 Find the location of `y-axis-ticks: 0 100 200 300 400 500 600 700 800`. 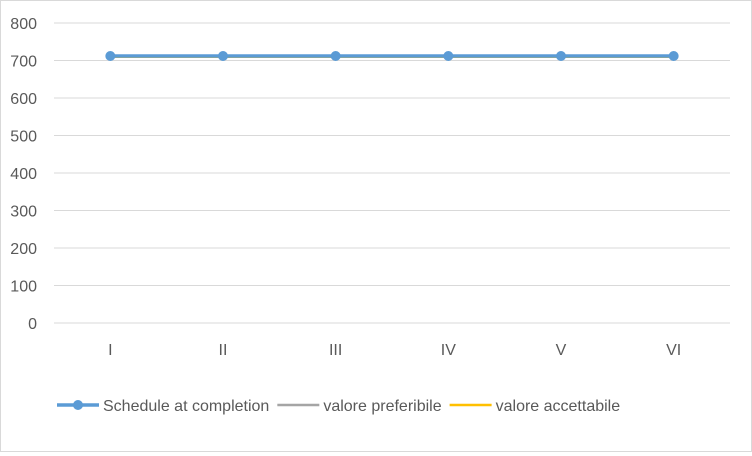

y-axis-ticks: 0 100 200 300 400 500 600 700 800 is located at coordinates (23, 174).